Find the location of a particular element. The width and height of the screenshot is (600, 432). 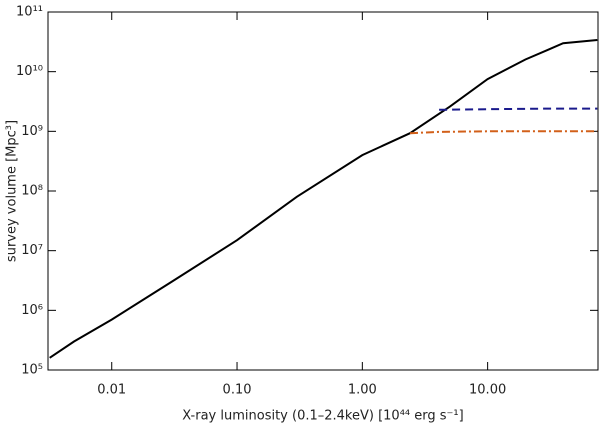

y-tick-label: 10⁹ is located at coordinates (32, 131).